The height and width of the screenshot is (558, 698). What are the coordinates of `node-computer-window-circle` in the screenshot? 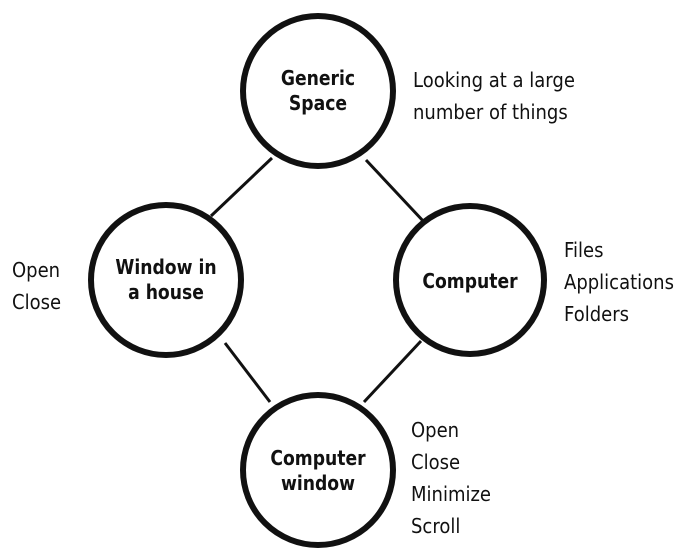 It's located at (318, 470).